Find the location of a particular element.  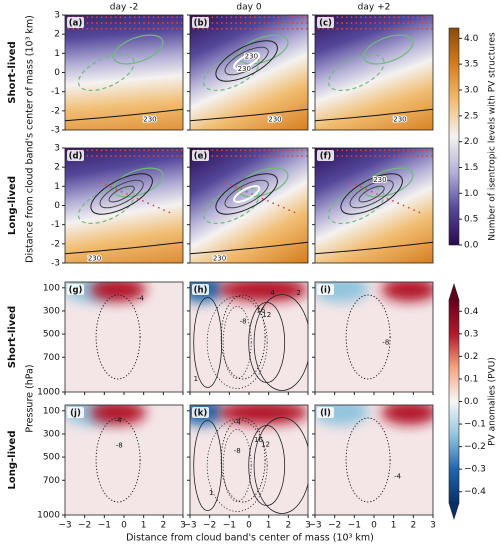

colorbar-tick-label: 4.0 is located at coordinates (471, 39).